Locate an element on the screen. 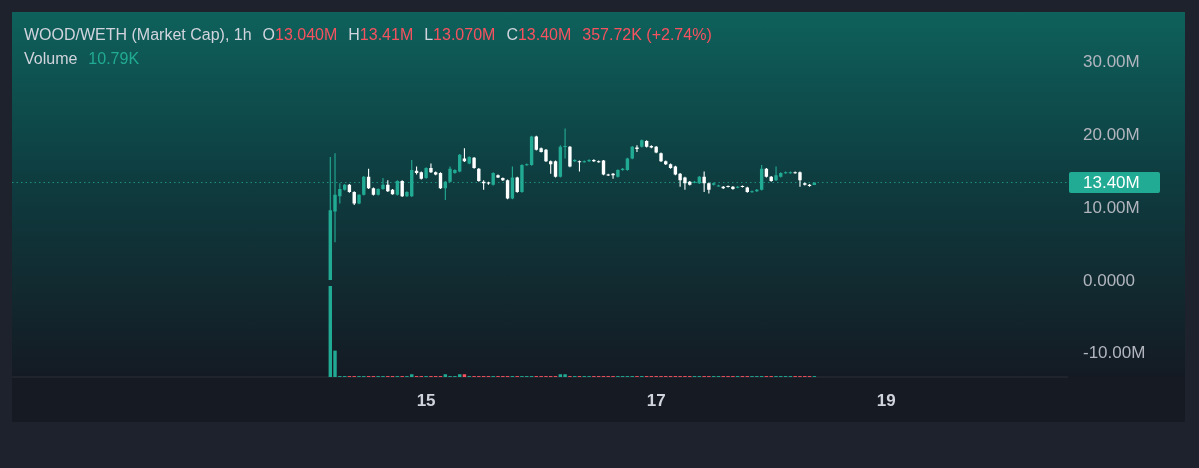 This screenshot has height=468, width=1199. x-tick-label: 17 is located at coordinates (656, 400).